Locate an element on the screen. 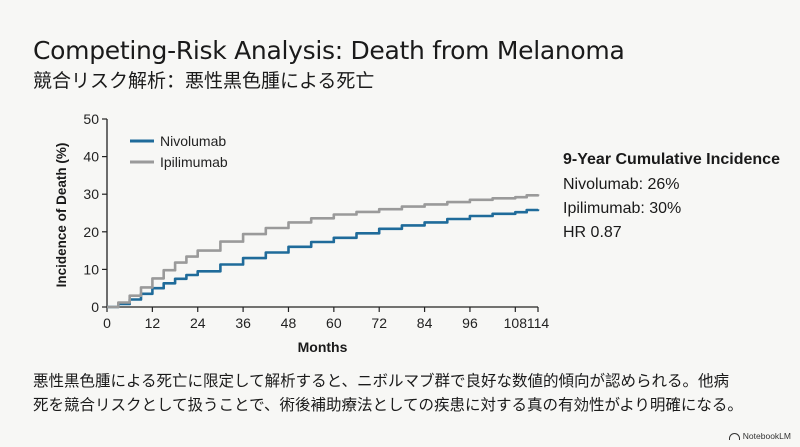 The width and height of the screenshot is (800, 447). x-tick-label: 24 is located at coordinates (198, 323).